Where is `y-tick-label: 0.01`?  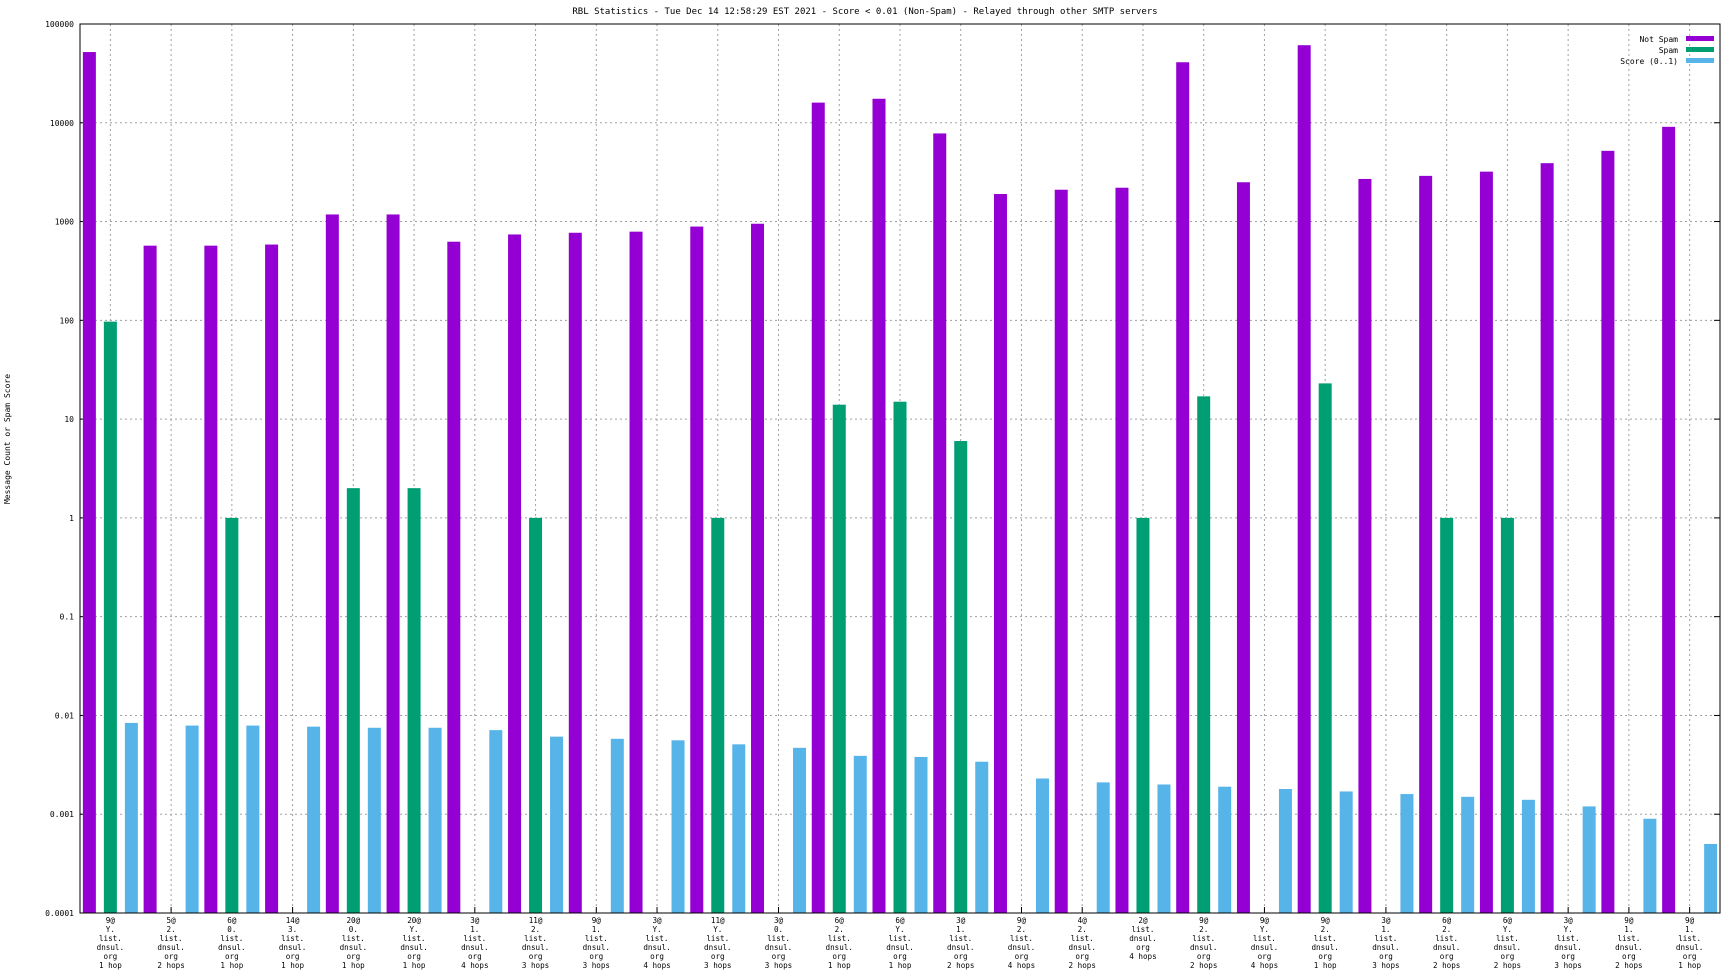
y-tick-label: 0.01 is located at coordinates (64, 715).